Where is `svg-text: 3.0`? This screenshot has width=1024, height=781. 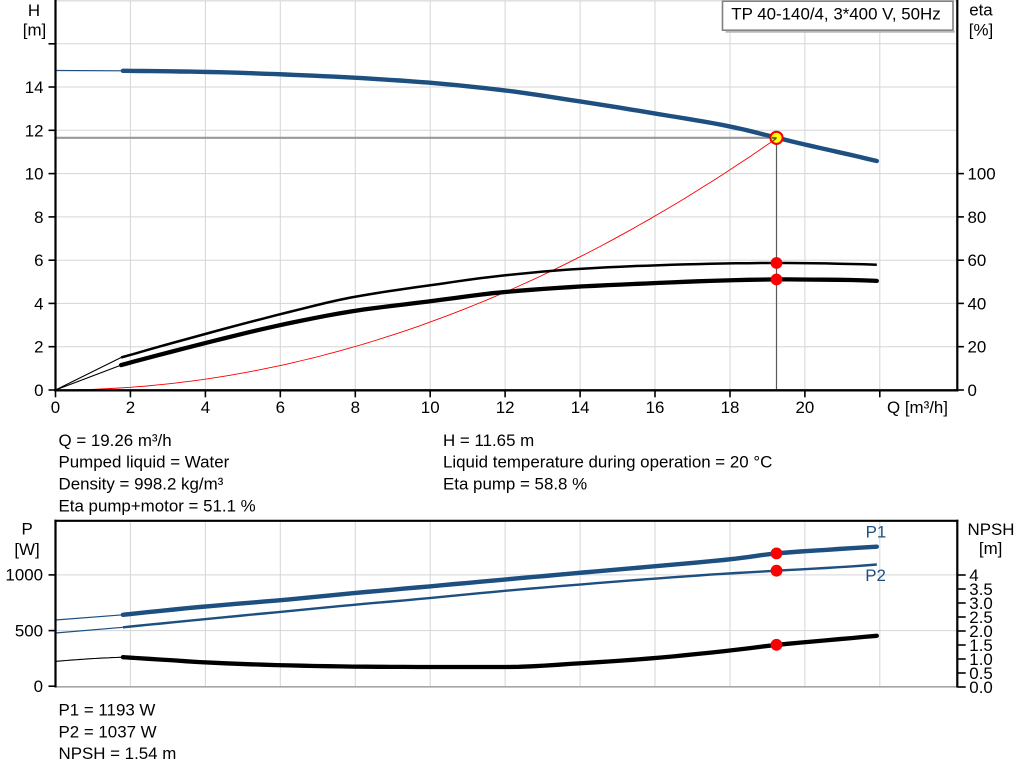
svg-text: 3.0 is located at coordinates (980, 603).